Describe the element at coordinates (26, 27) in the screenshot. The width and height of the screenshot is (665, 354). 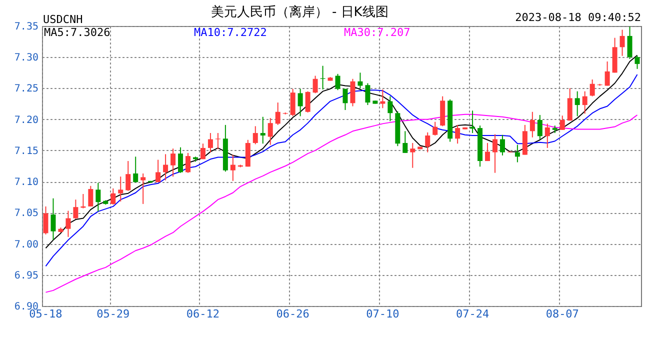
I see `y-tick-label: 7.35` at that location.